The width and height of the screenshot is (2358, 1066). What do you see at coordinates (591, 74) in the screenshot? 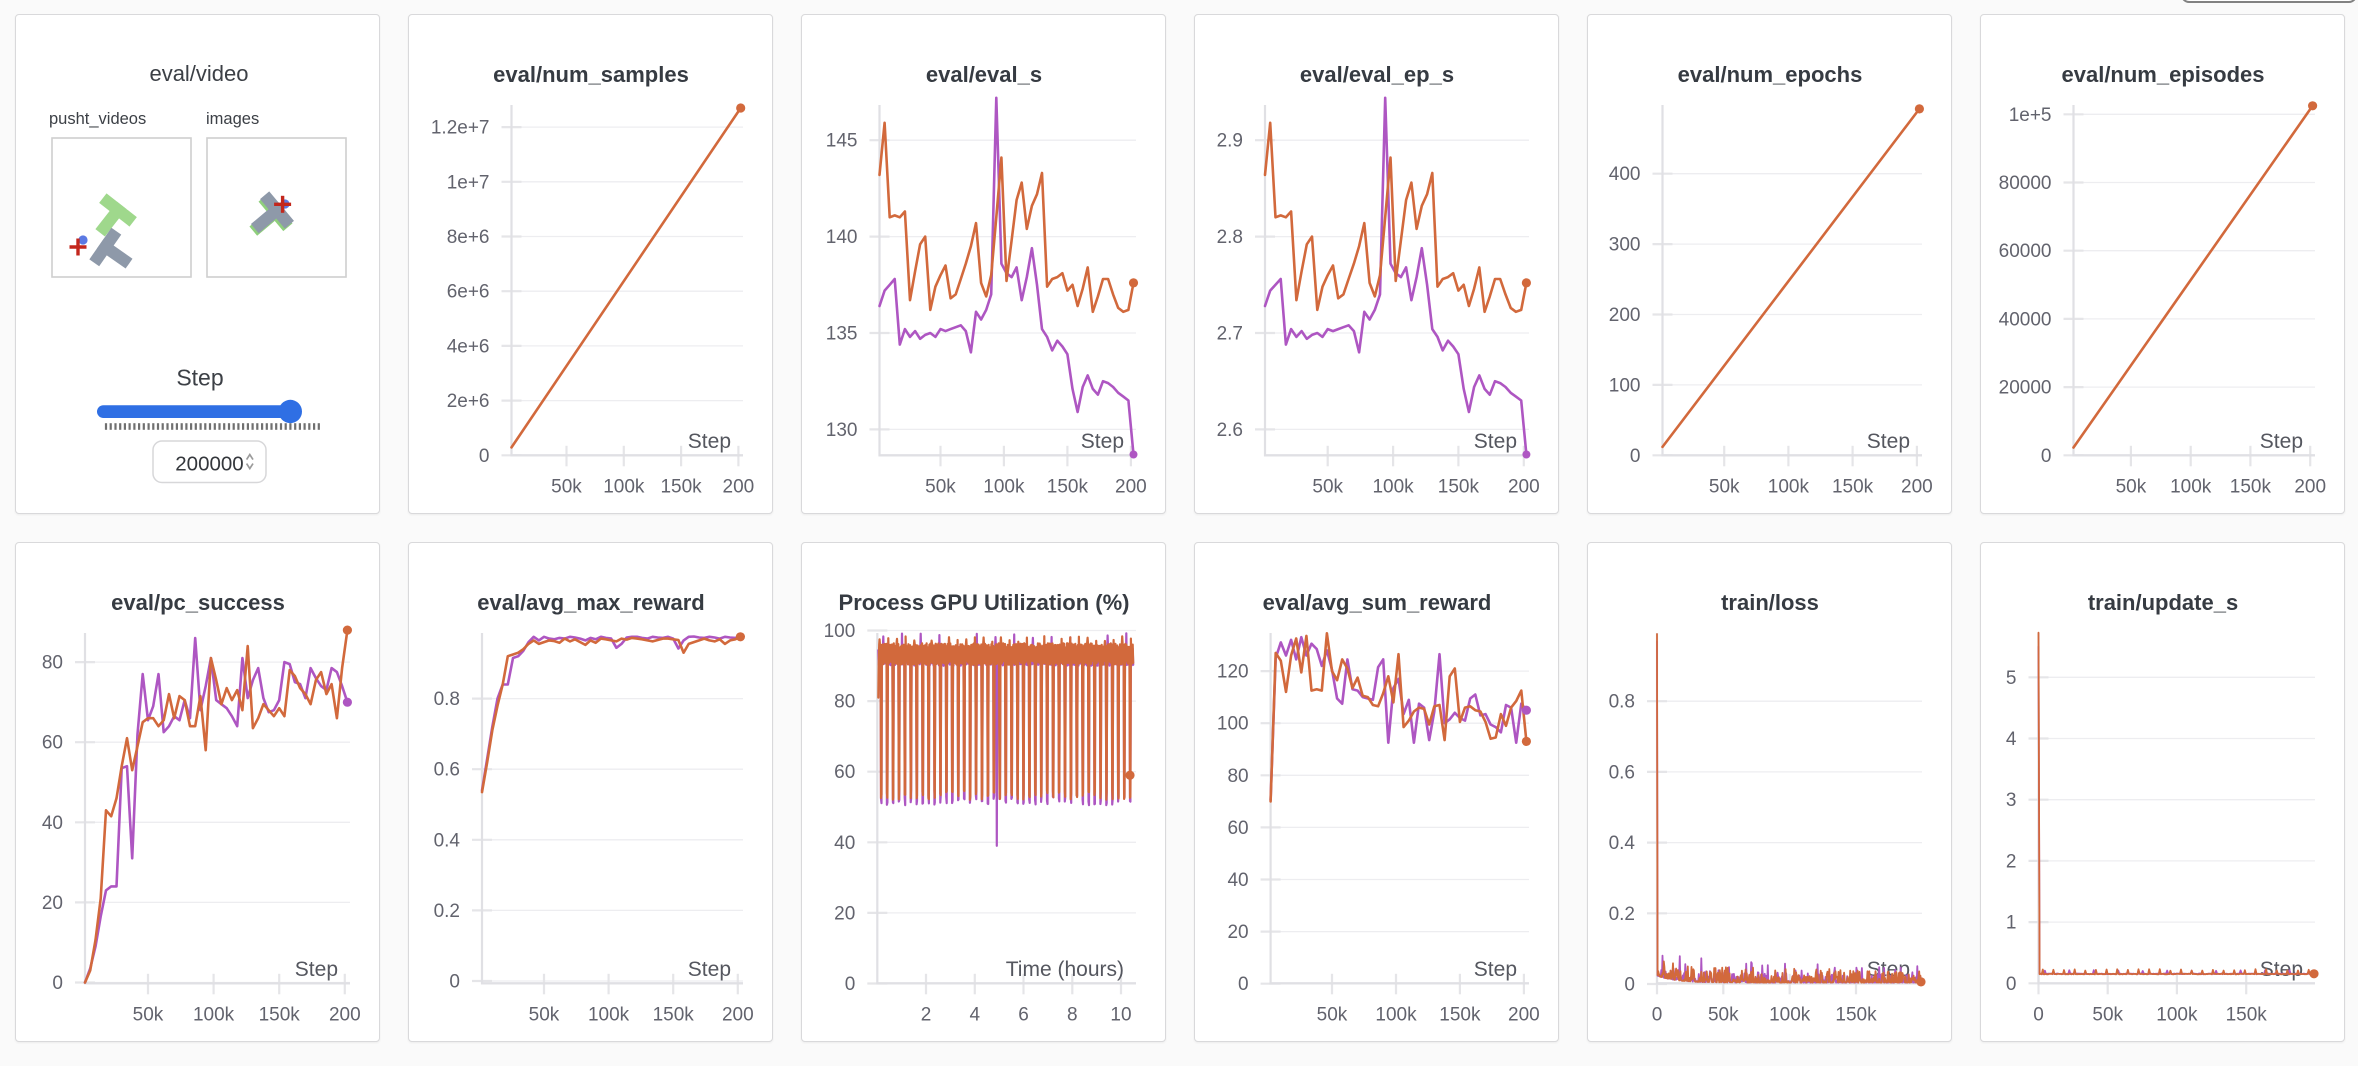
I see `svg-text: eval/num_samples` at bounding box center [591, 74].